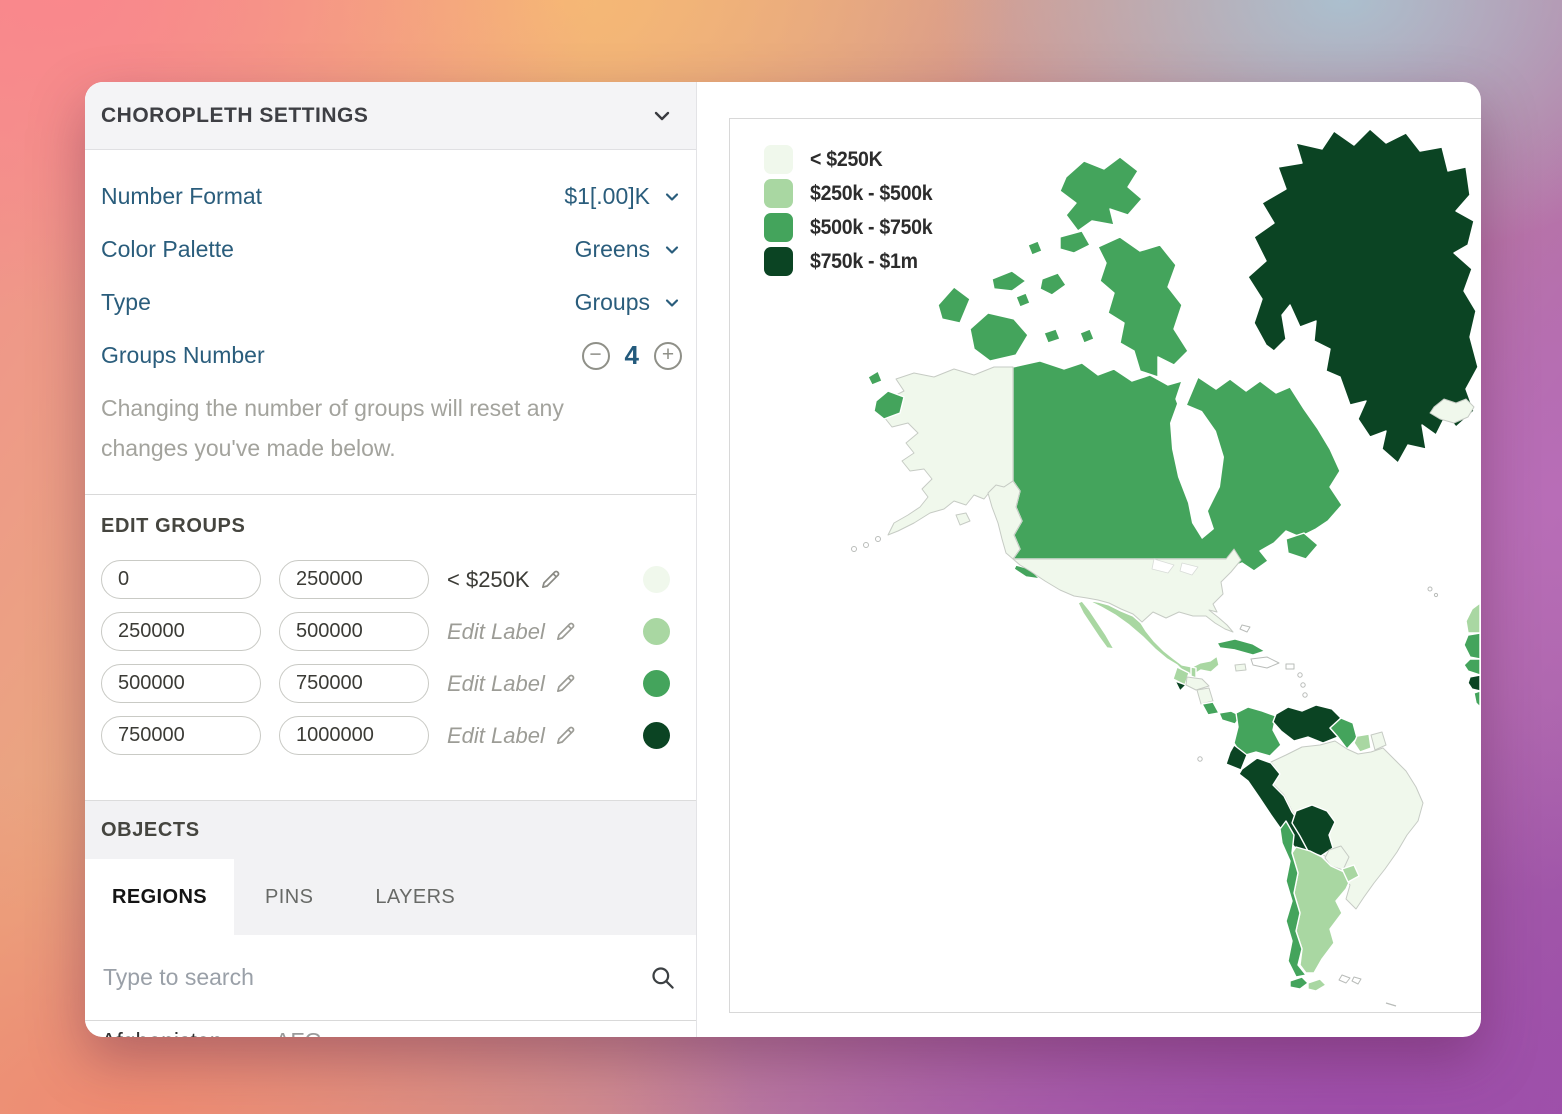 This screenshot has height=1114, width=1562. What do you see at coordinates (1241, 647) in the screenshot?
I see `map-region-cuba` at bounding box center [1241, 647].